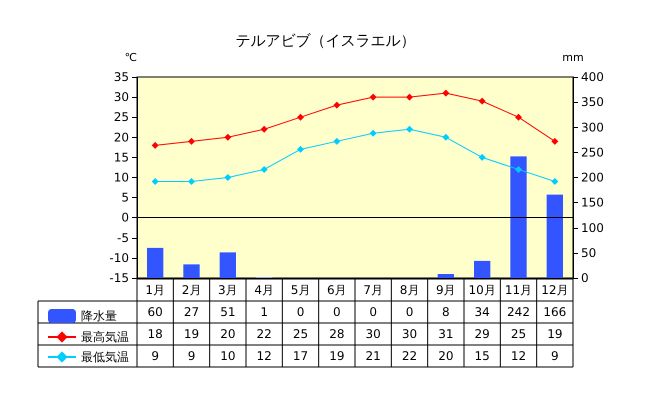  Describe the element at coordinates (518, 312) in the screenshot. I see `data-label: 242` at that location.